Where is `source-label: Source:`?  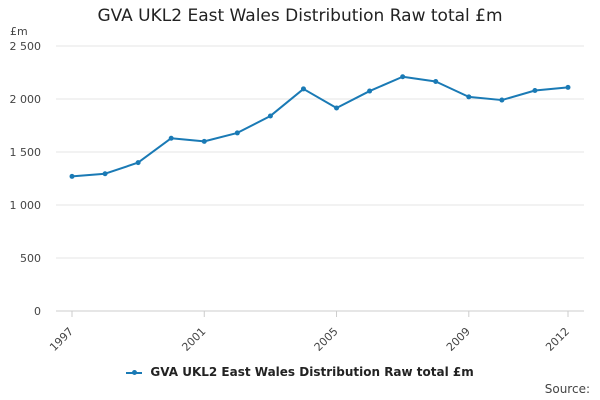
source-label: Source: is located at coordinates (567, 389).